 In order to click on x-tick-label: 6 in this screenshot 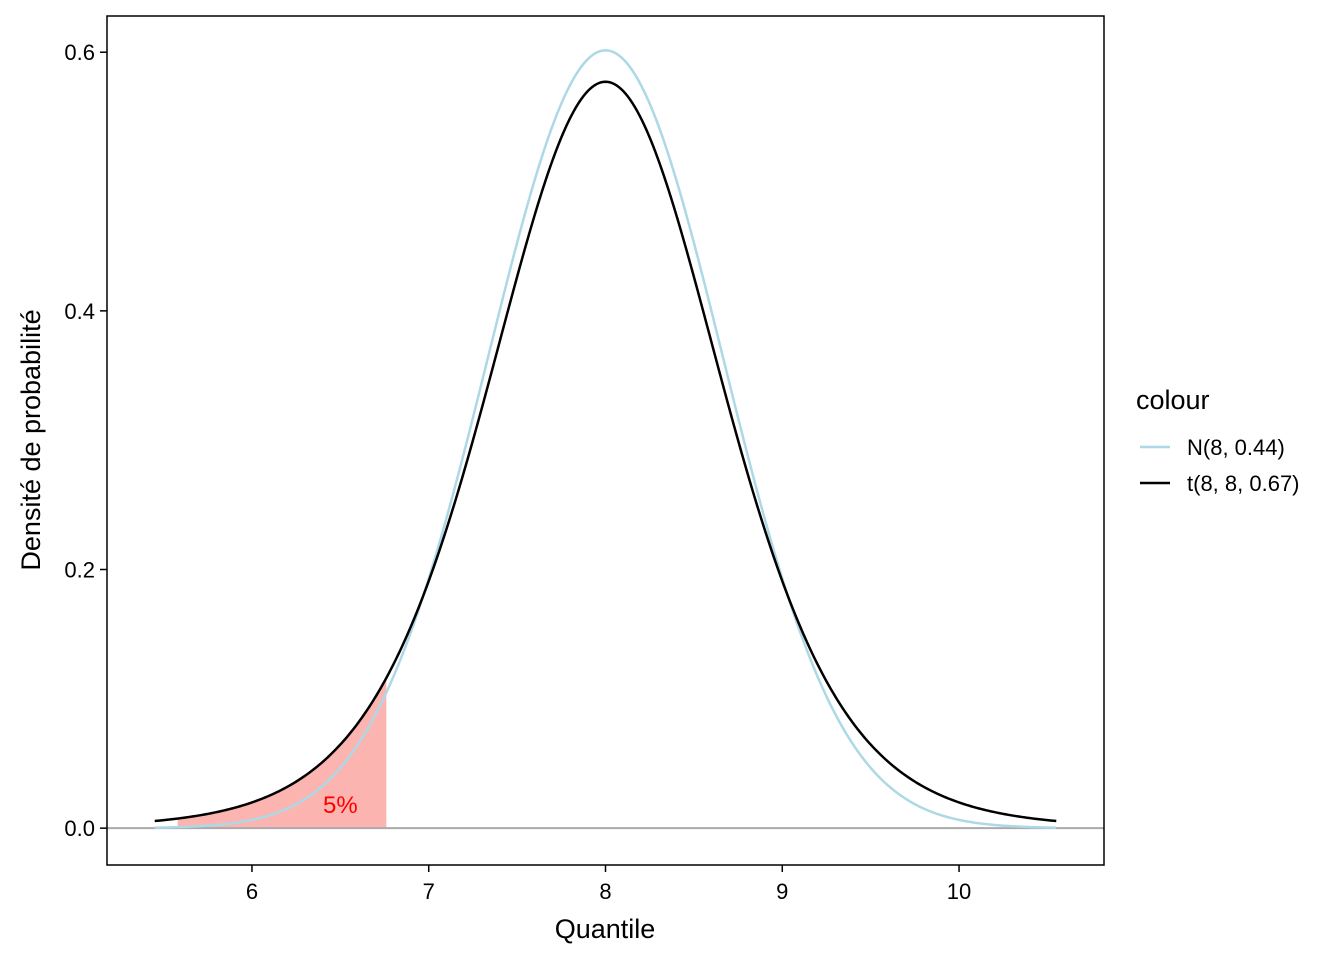, I will do `click(252, 891)`.